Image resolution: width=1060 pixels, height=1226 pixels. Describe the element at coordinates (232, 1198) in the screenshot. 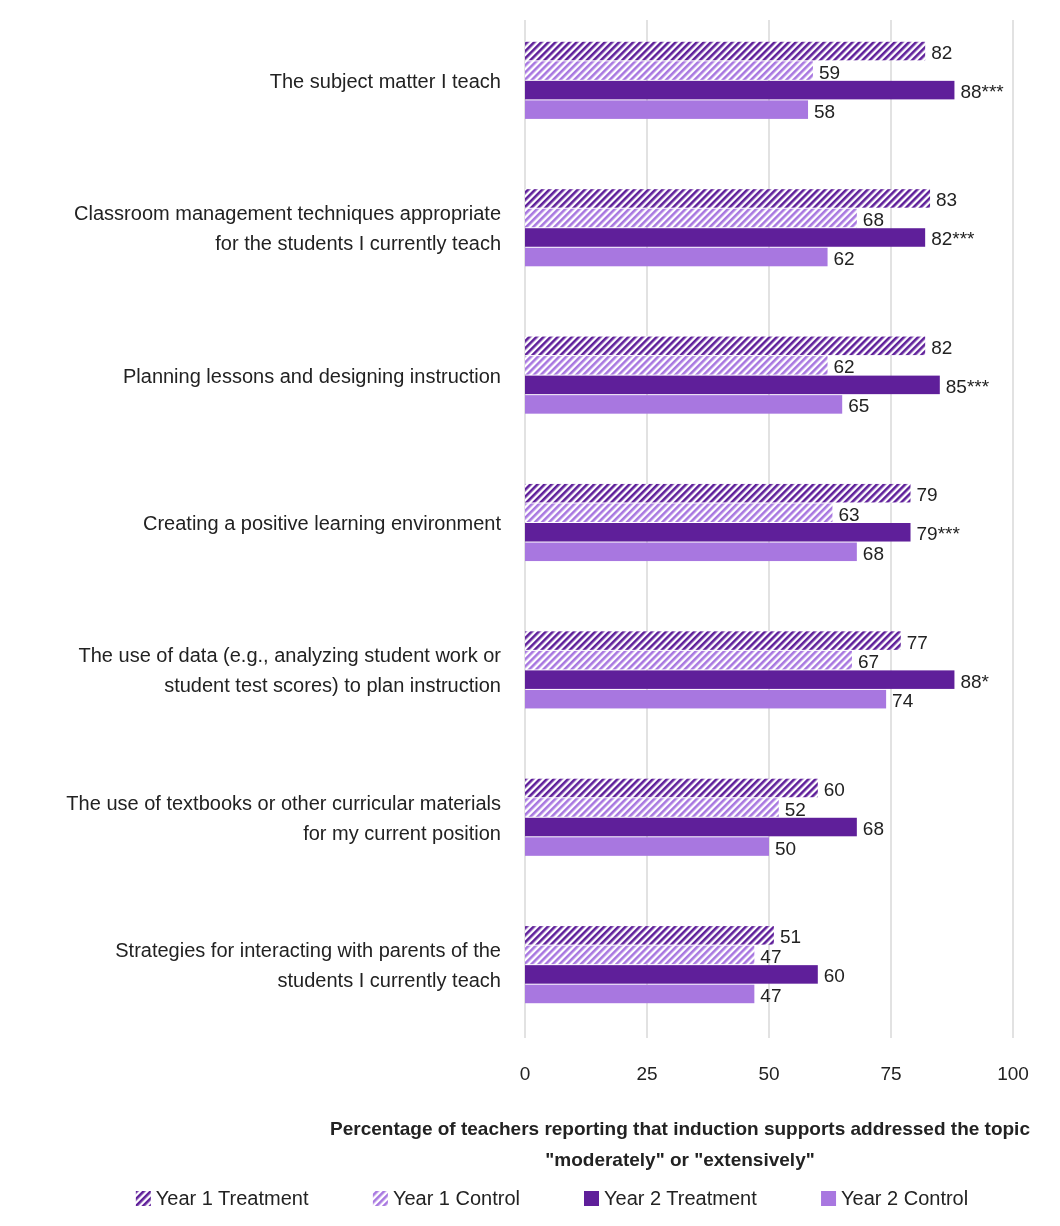

I see `legend-label: Year 1 Treatment` at that location.